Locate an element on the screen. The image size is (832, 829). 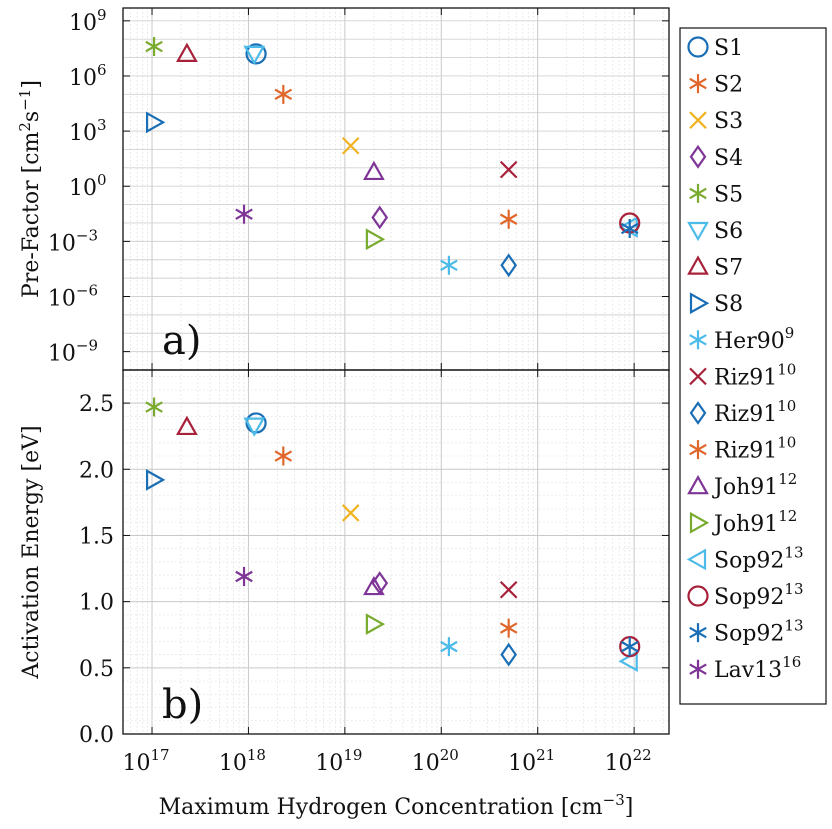
marker-s6 is located at coordinates (254, 55).